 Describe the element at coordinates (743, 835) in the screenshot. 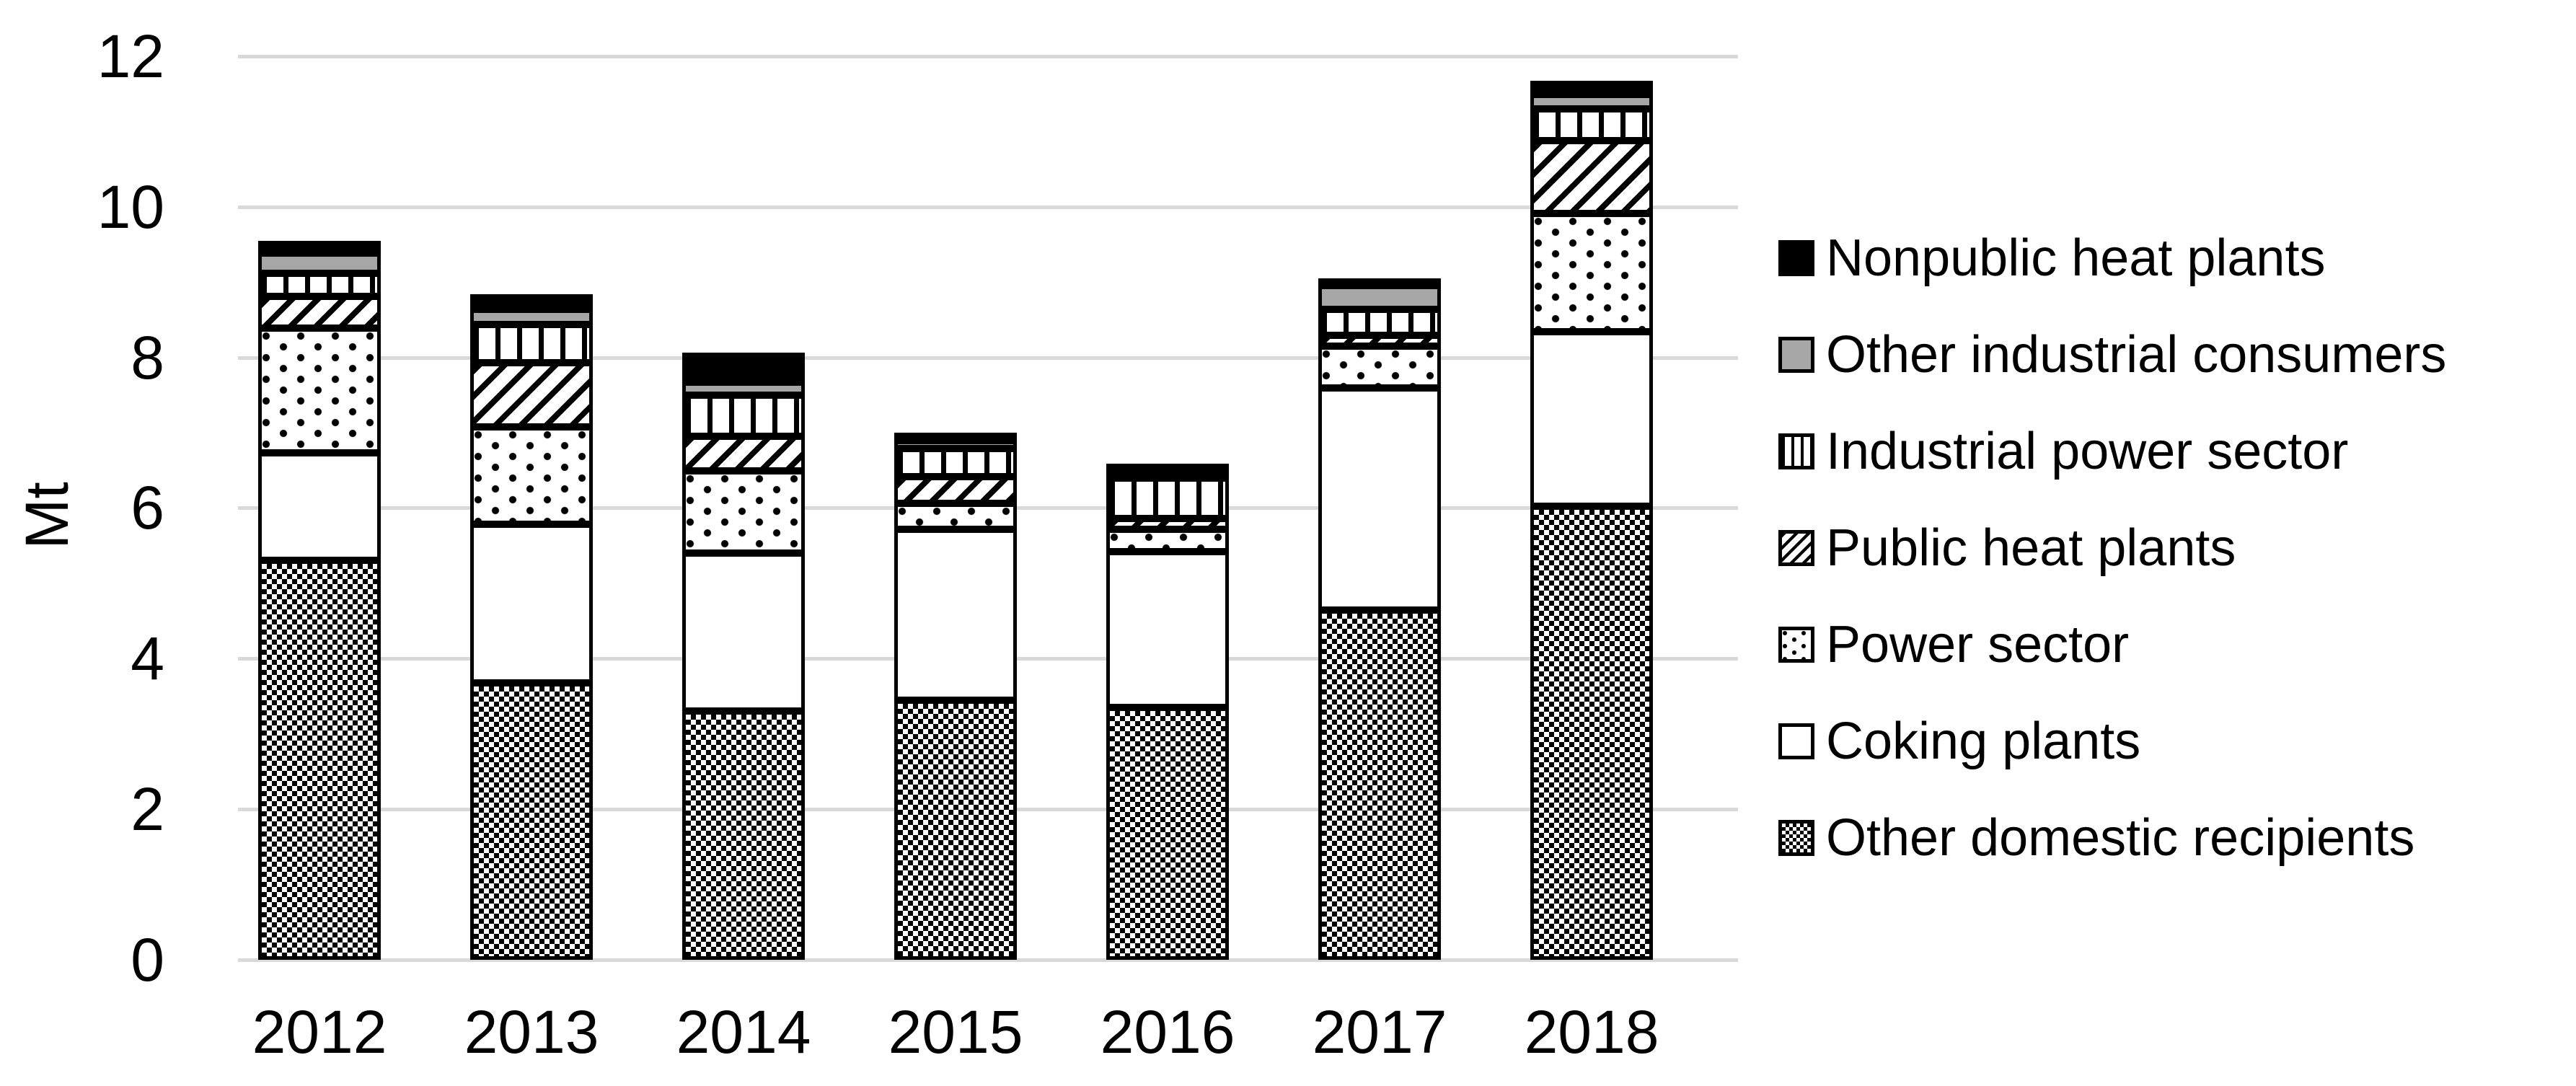

I see `bar-segment-2014-checkerboard` at that location.